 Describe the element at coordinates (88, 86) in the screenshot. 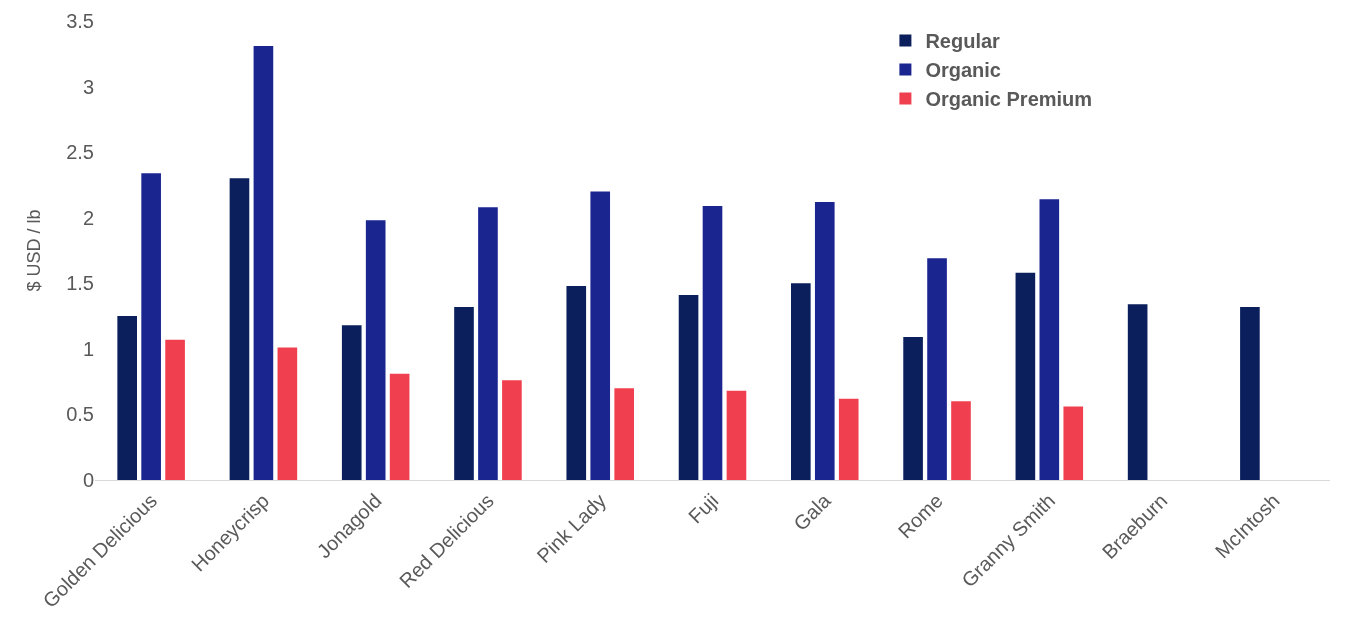

I see `y-tick-label: 3` at that location.